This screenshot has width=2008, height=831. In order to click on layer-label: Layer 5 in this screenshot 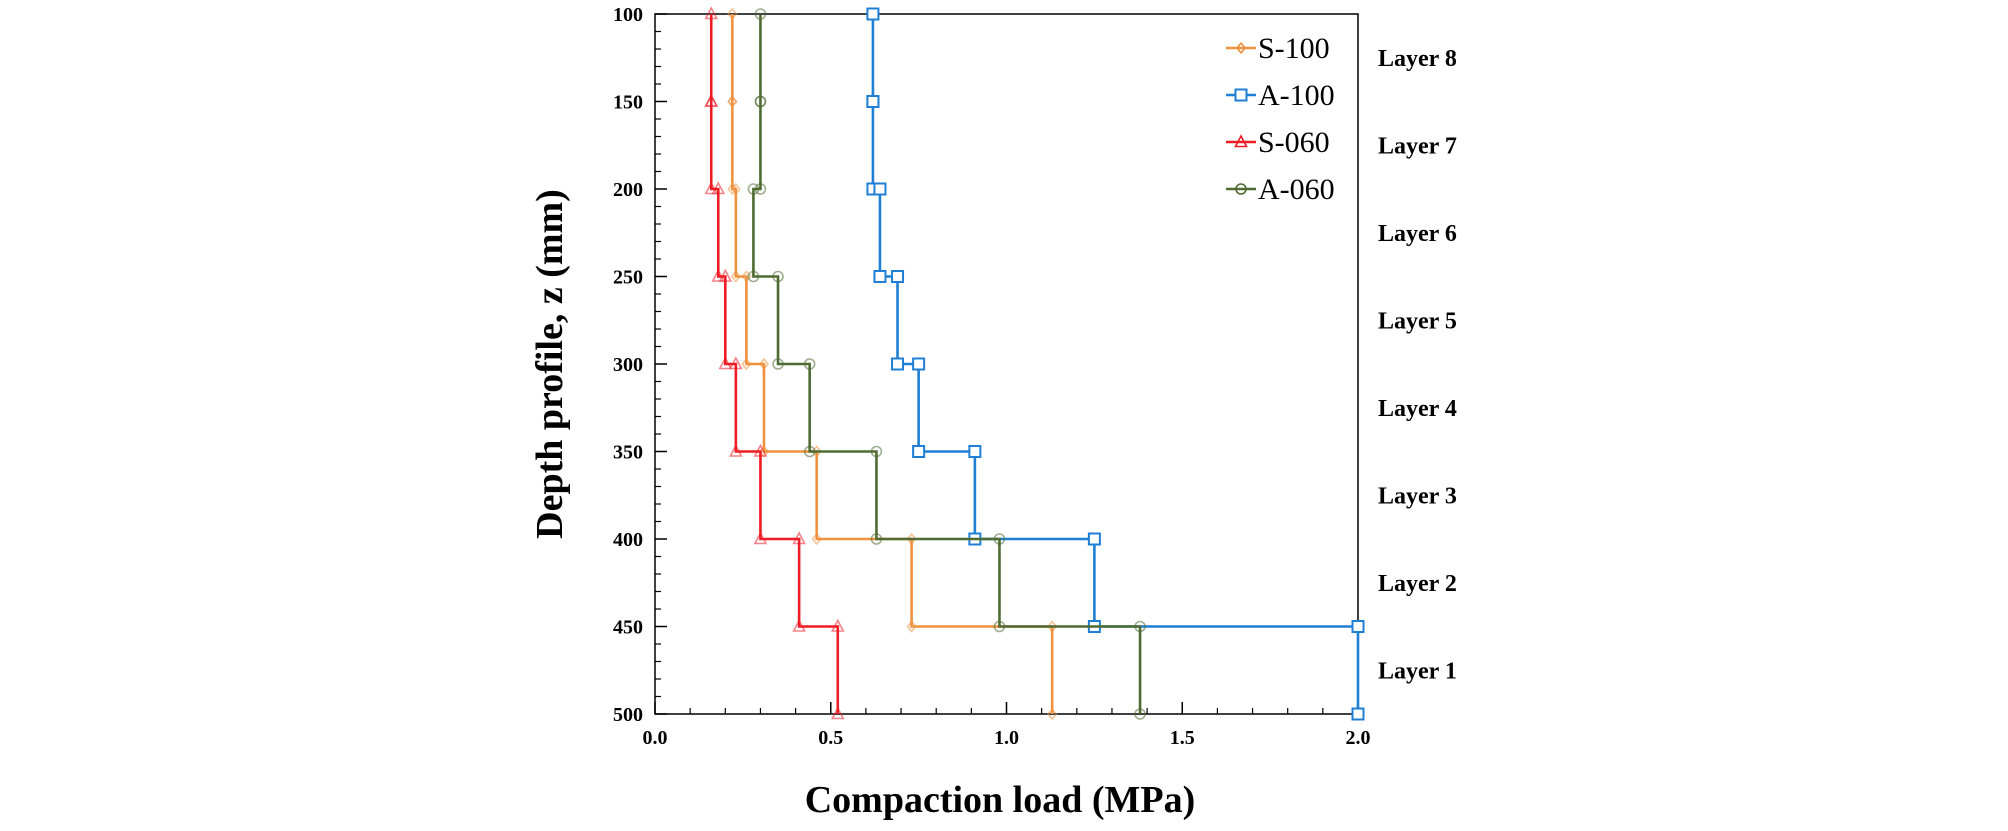, I will do `click(1417, 321)`.